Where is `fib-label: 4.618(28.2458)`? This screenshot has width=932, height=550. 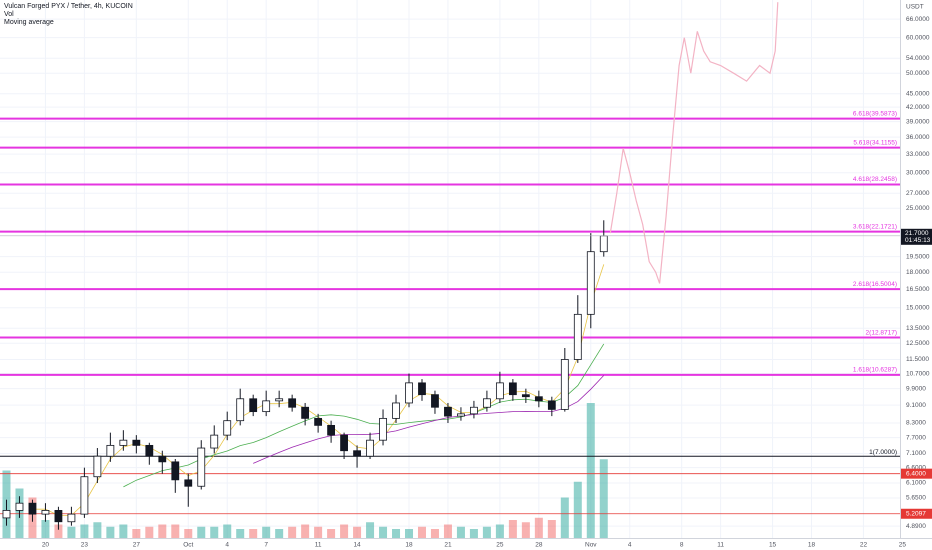 fib-label: 4.618(28.2458) is located at coordinates (875, 179).